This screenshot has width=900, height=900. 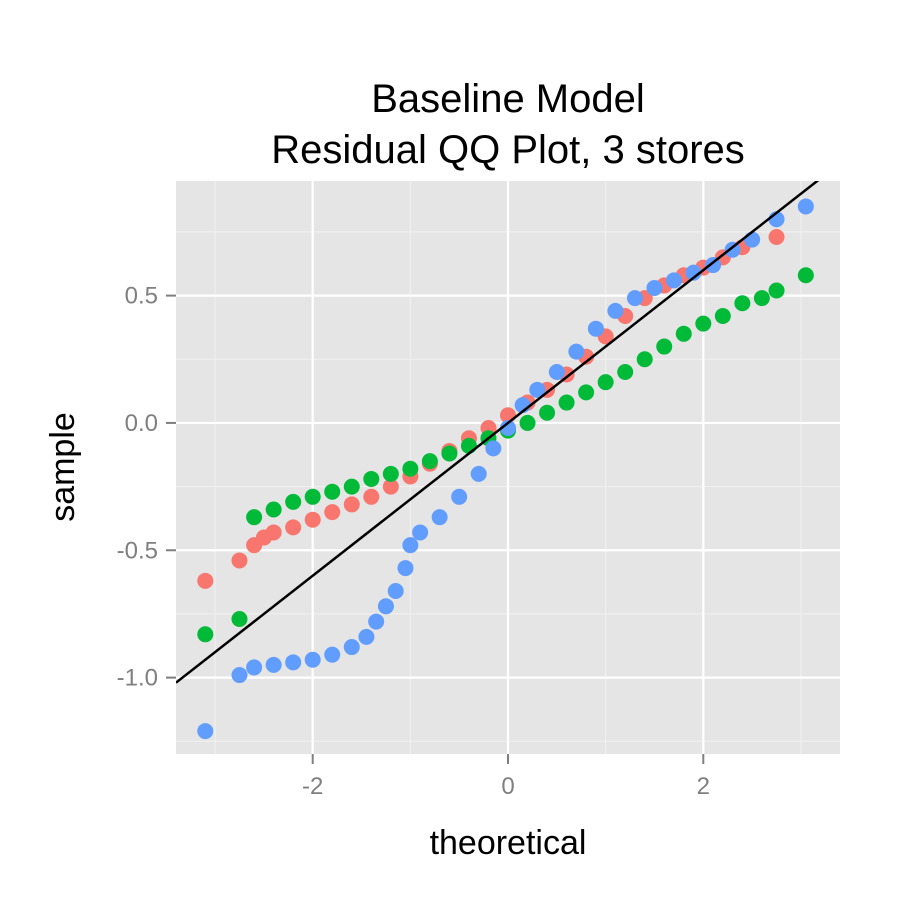 I want to click on y-axis-ticks: -1.0 -0.5 0.0 0.5, so click(x=146, y=487).